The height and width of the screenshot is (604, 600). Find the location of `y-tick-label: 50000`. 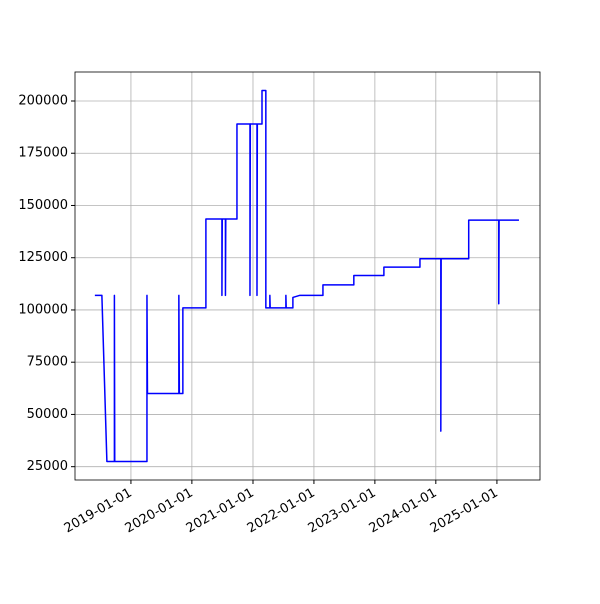

y-tick-label: 50000 is located at coordinates (47, 414).